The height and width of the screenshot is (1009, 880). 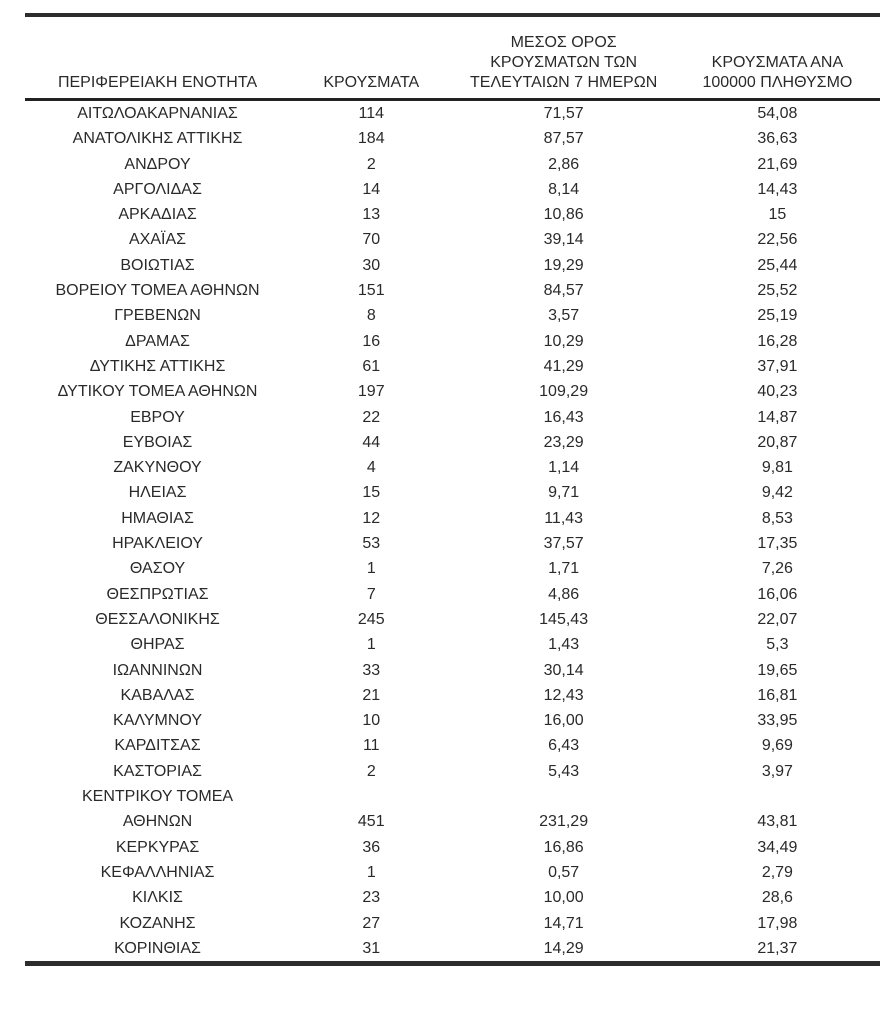 I want to click on table-row: ΗΛΕΙΑΣ 15 9,71 9,42, so click(x=452, y=492).